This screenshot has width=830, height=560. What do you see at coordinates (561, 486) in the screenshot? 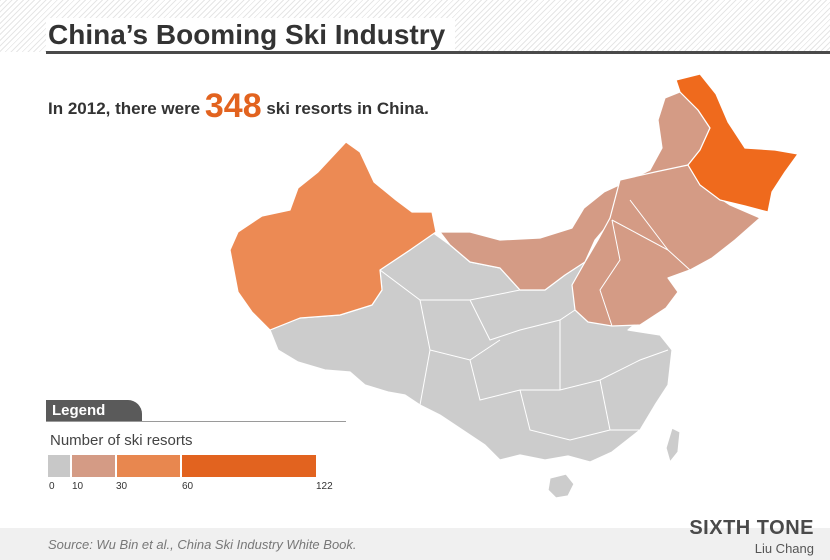
I see `region-hainan` at bounding box center [561, 486].